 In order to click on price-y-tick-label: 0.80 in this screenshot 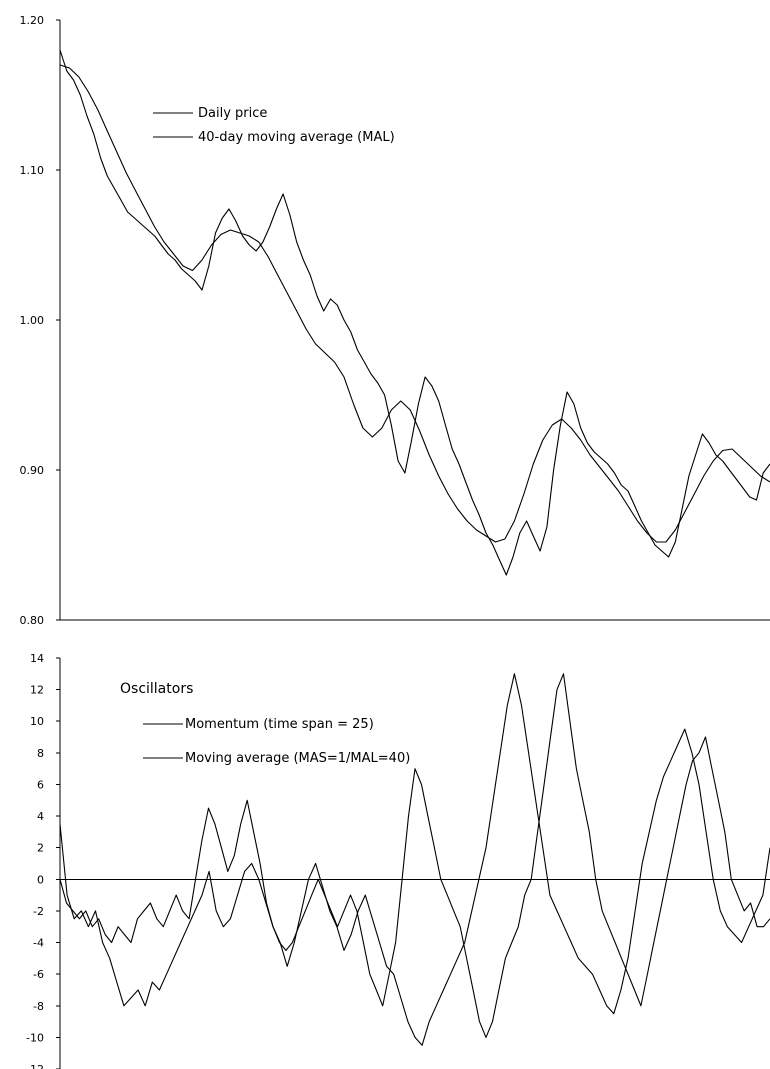, I will do `click(32, 620)`.